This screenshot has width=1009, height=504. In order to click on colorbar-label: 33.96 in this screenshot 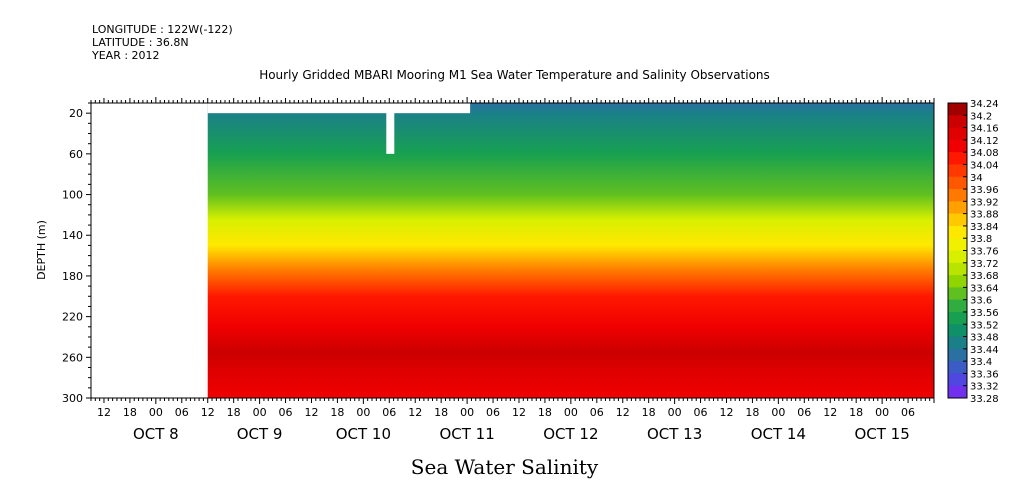, I will do `click(984, 190)`.